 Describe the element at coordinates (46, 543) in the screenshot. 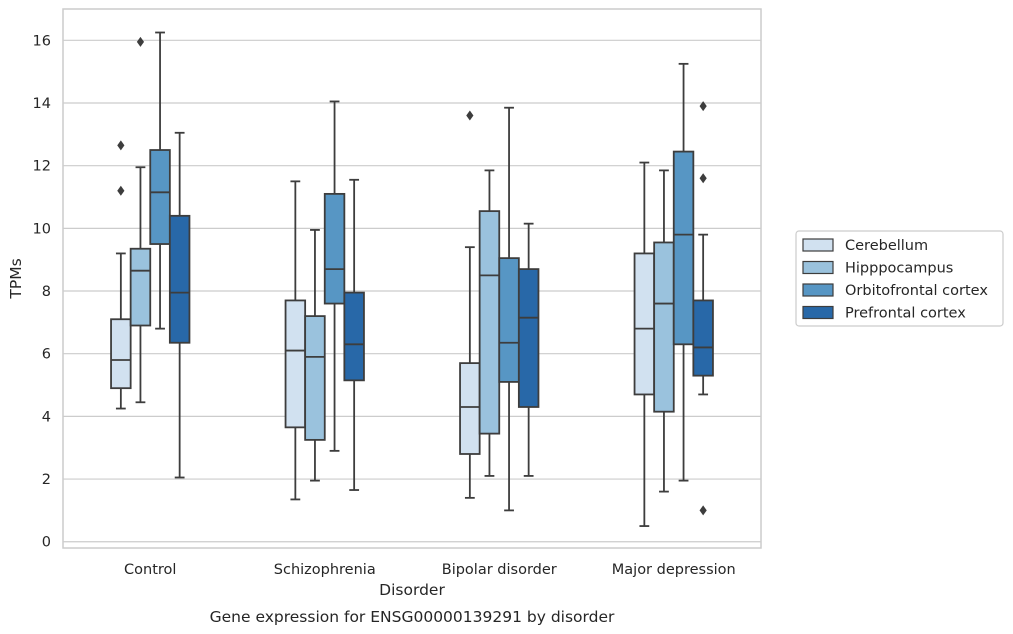

I see `y-tick-label: 0` at that location.